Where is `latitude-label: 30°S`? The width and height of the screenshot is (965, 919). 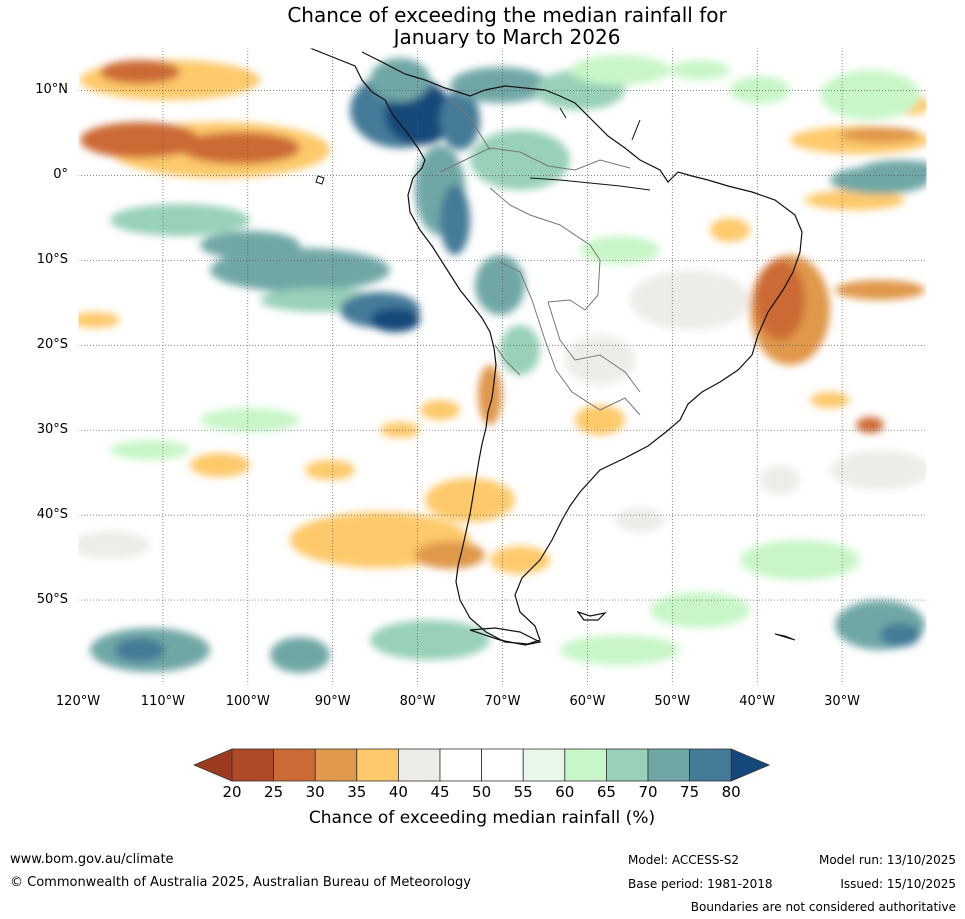
latitude-label: 30°S is located at coordinates (52, 430).